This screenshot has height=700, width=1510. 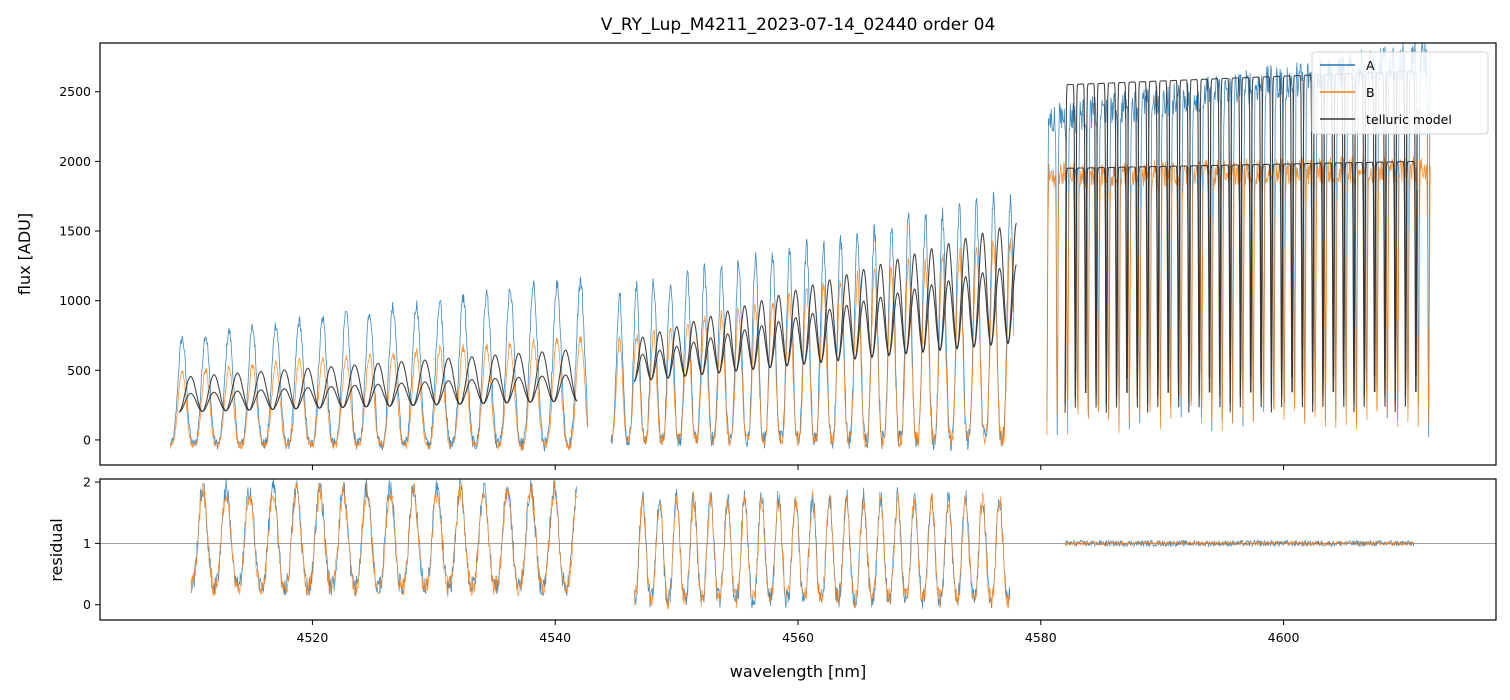 What do you see at coordinates (798, 637) in the screenshot?
I see `residual-x-tick-label: 4560` at bounding box center [798, 637].